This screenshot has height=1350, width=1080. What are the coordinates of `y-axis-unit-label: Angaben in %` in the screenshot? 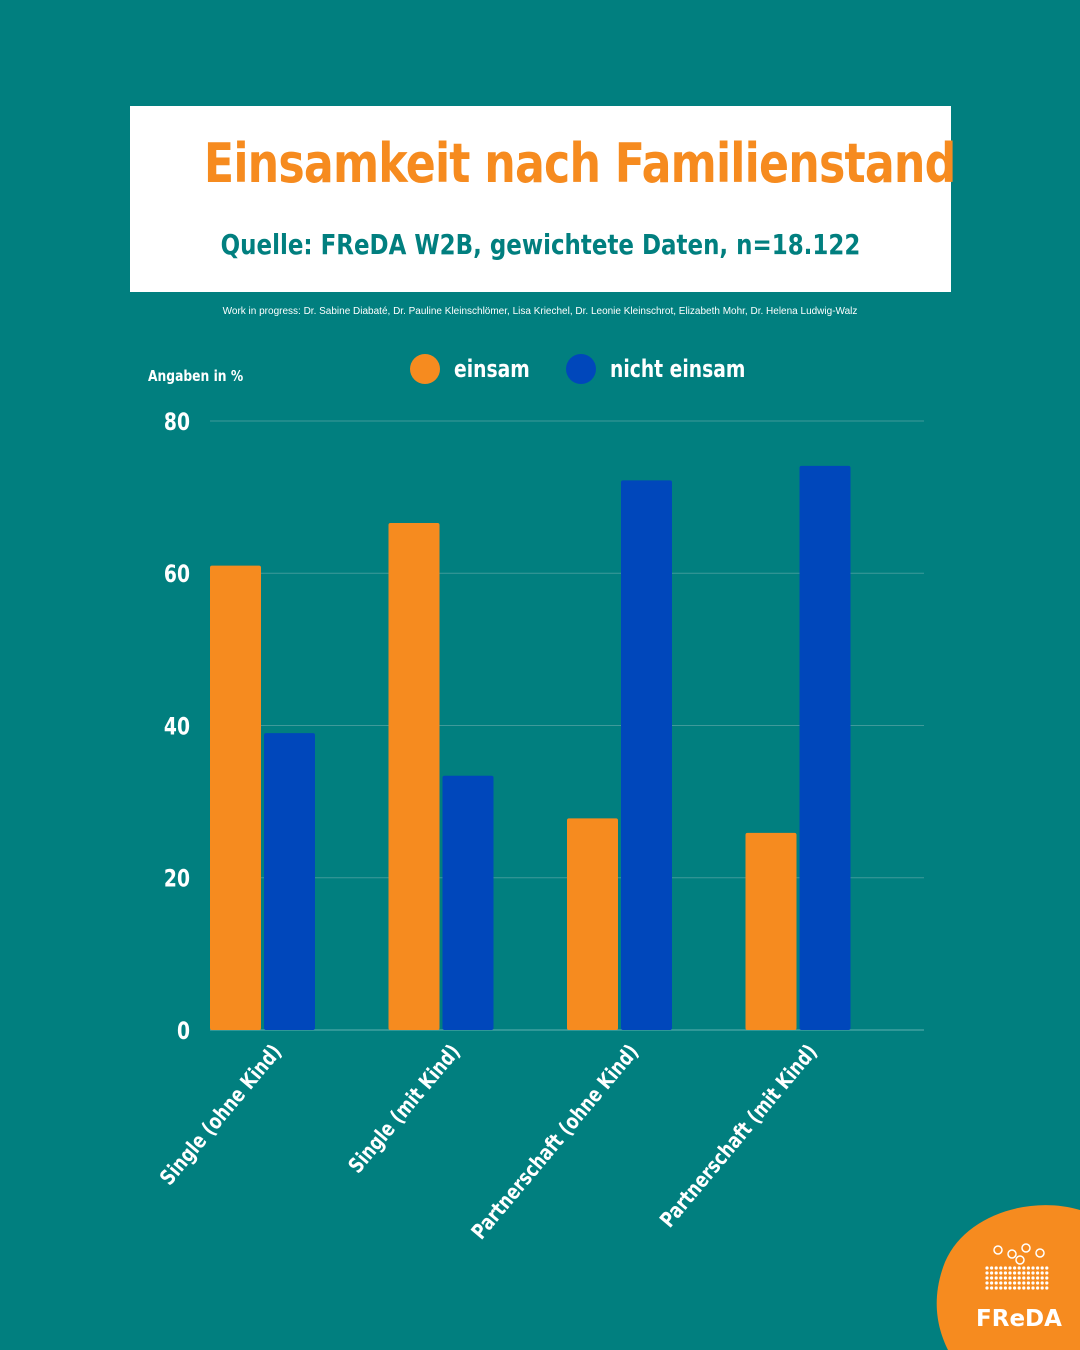 It's located at (196, 376).